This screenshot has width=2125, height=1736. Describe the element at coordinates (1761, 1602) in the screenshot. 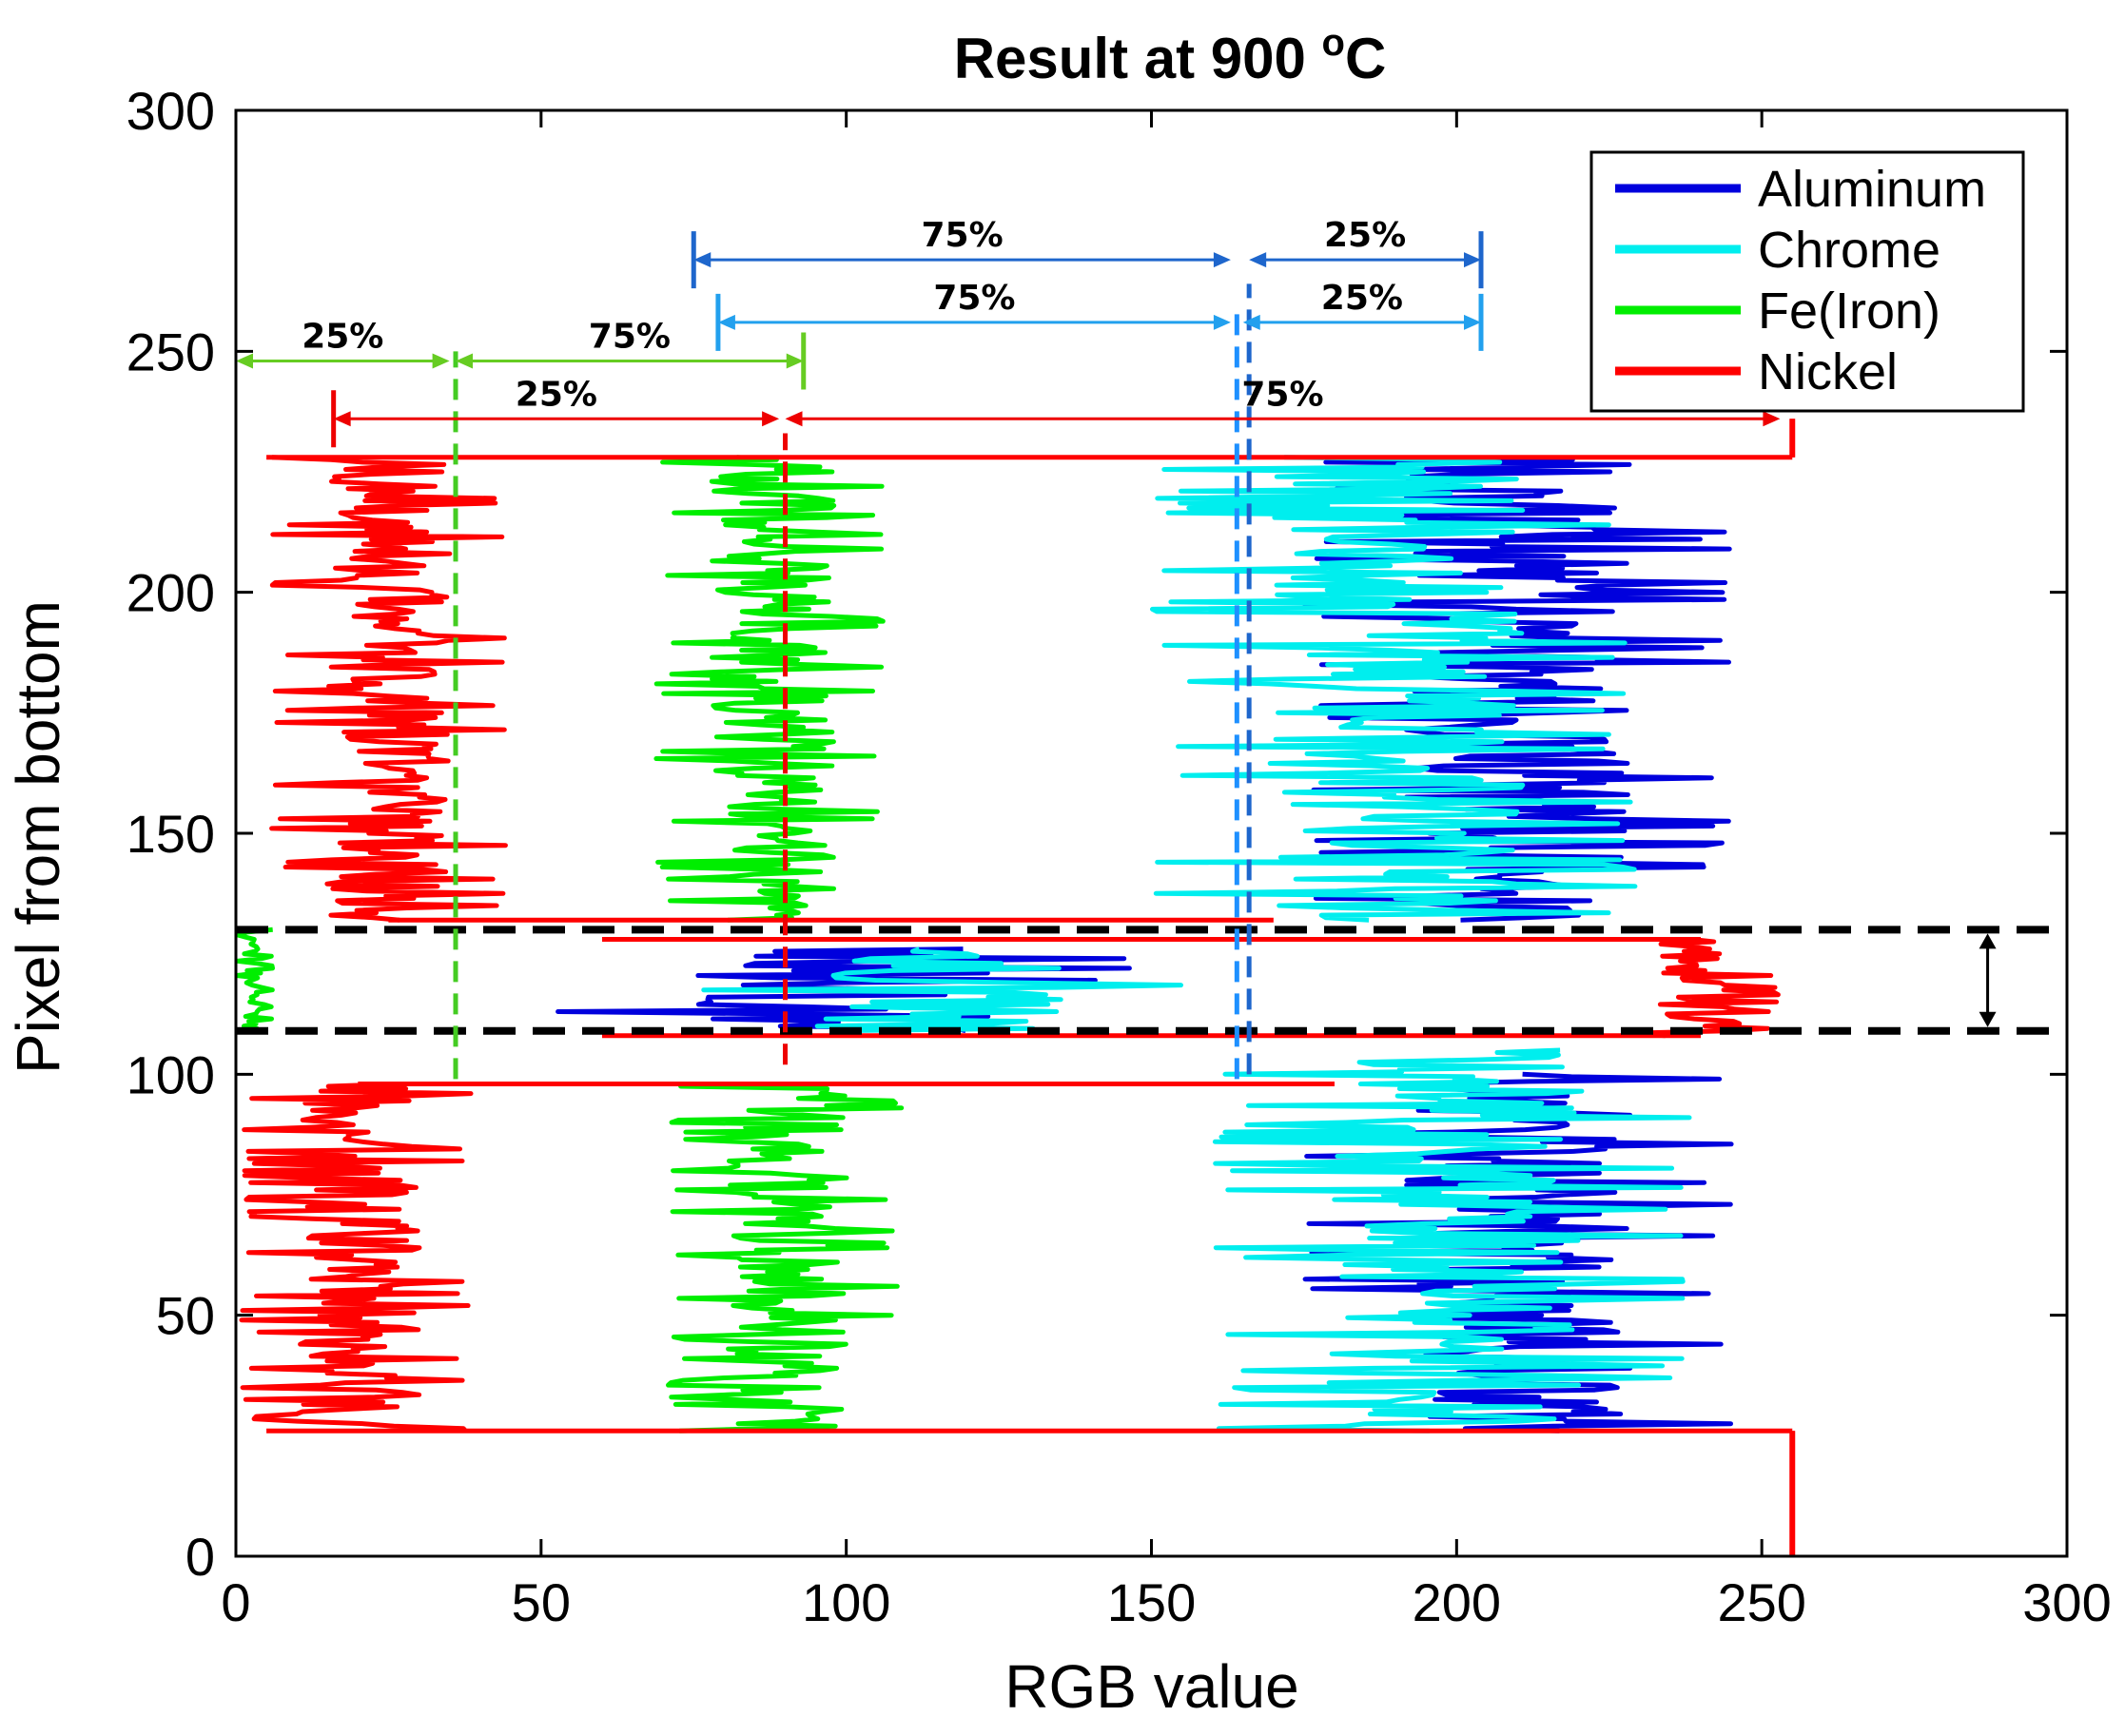

I see `x-tick-label: 250` at that location.